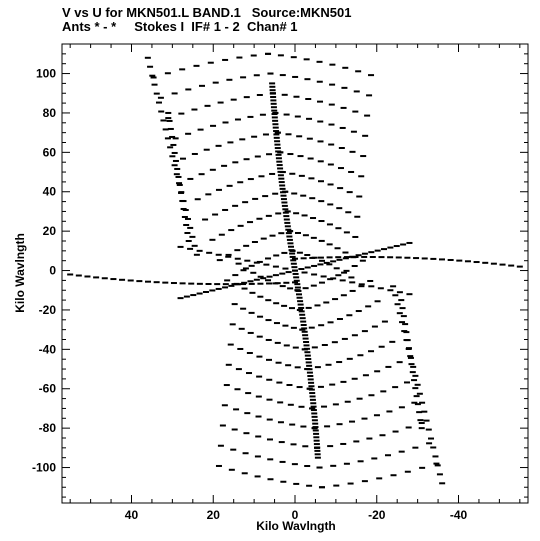 Image resolution: width=540 pixels, height=541 pixels. I want to click on x-tick-label: -20, so click(377, 515).